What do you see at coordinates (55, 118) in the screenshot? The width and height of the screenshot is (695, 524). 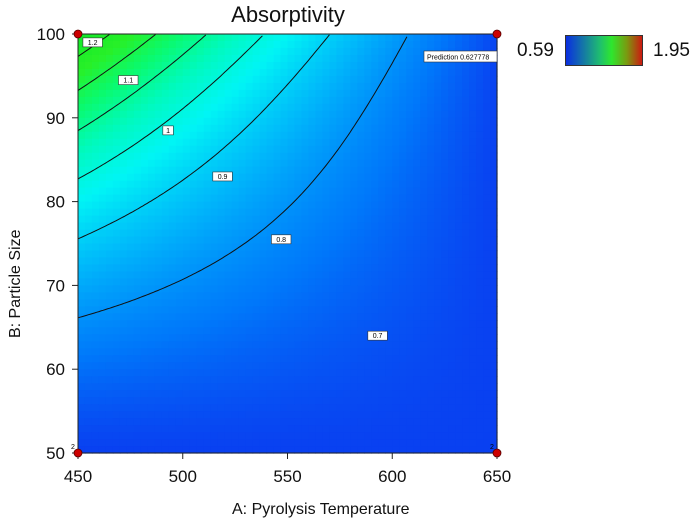 I see `y-tick-label: 90` at bounding box center [55, 118].